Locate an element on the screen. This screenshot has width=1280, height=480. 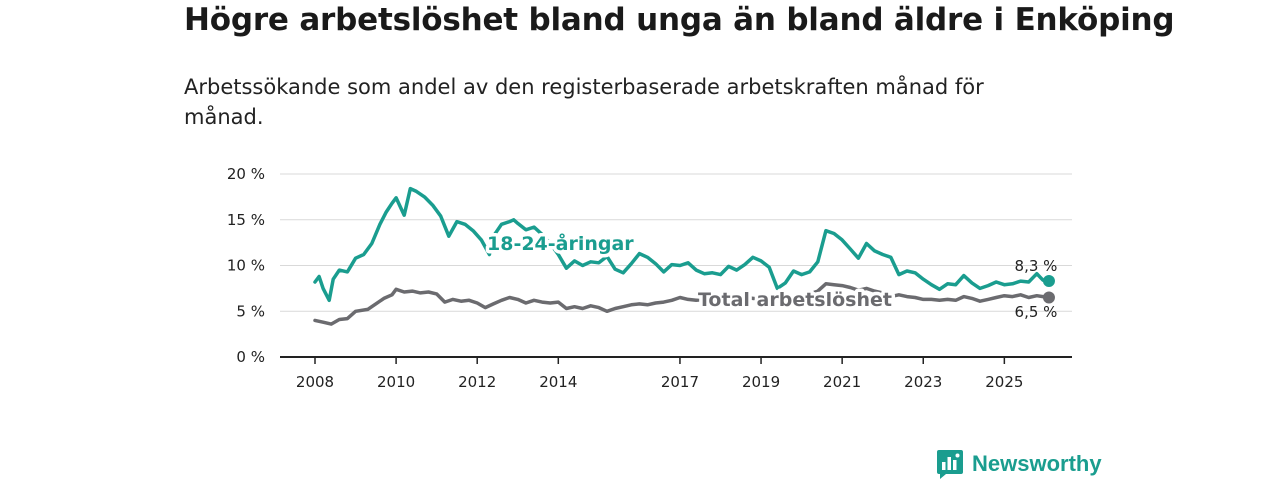
x-tick-label: 2023 is located at coordinates (923, 382).